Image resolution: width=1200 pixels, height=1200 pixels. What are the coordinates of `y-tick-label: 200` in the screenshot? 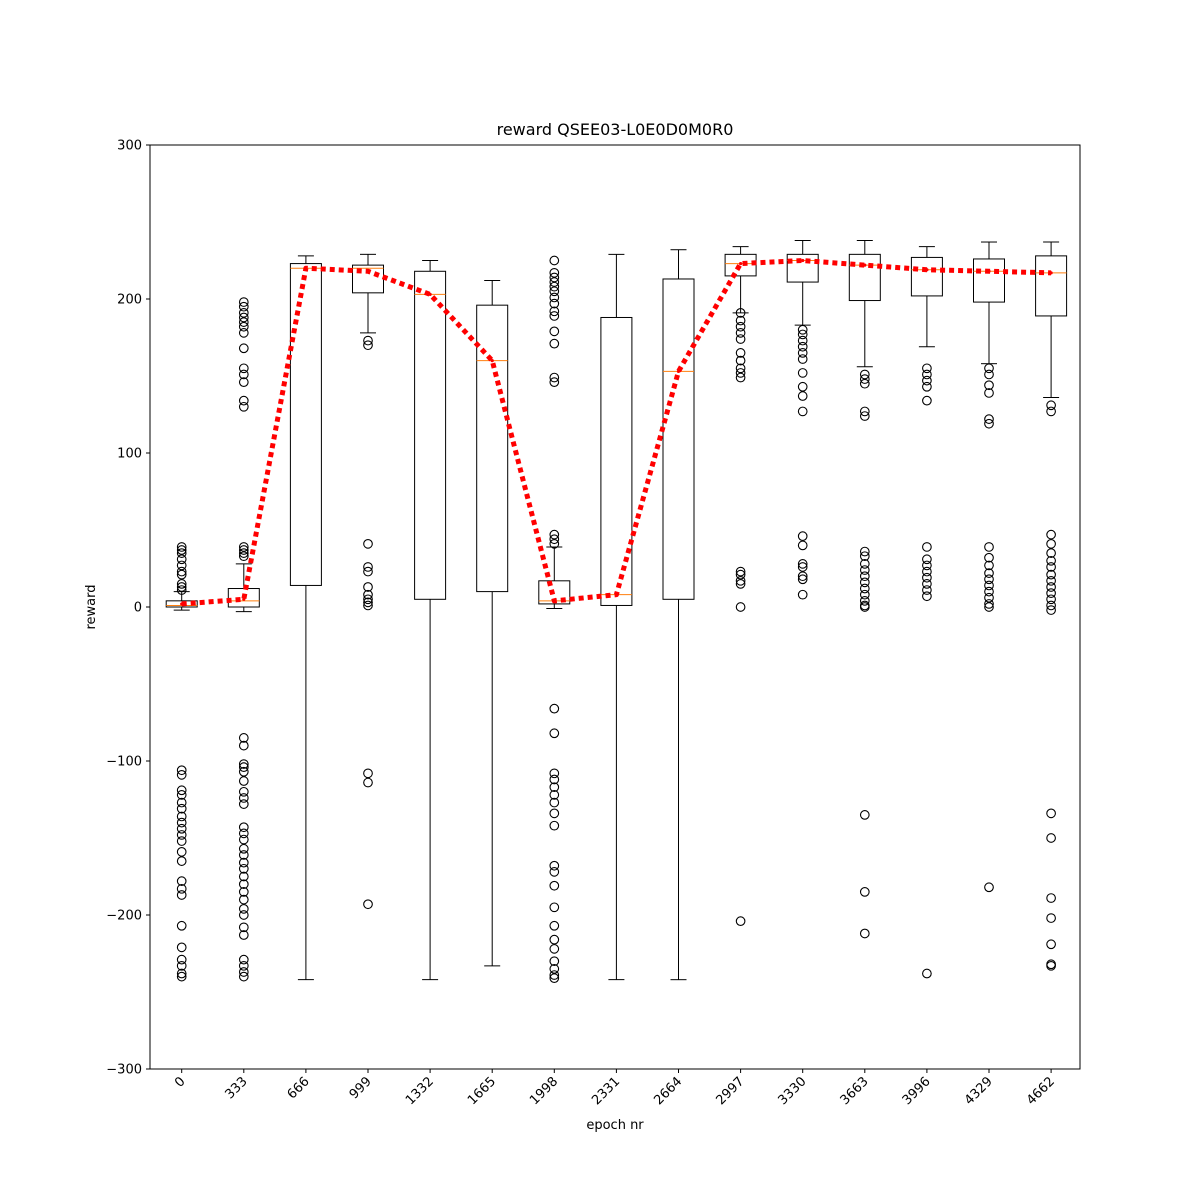 It's located at (129, 300).